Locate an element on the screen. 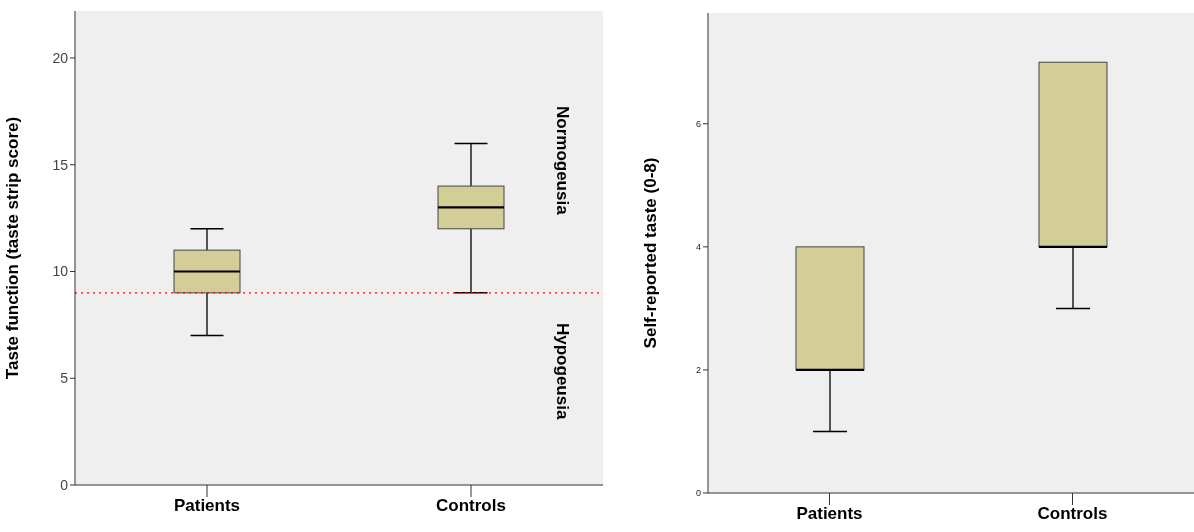  y-axis-title: Self-reported taste (0-8) is located at coordinates (651, 253).